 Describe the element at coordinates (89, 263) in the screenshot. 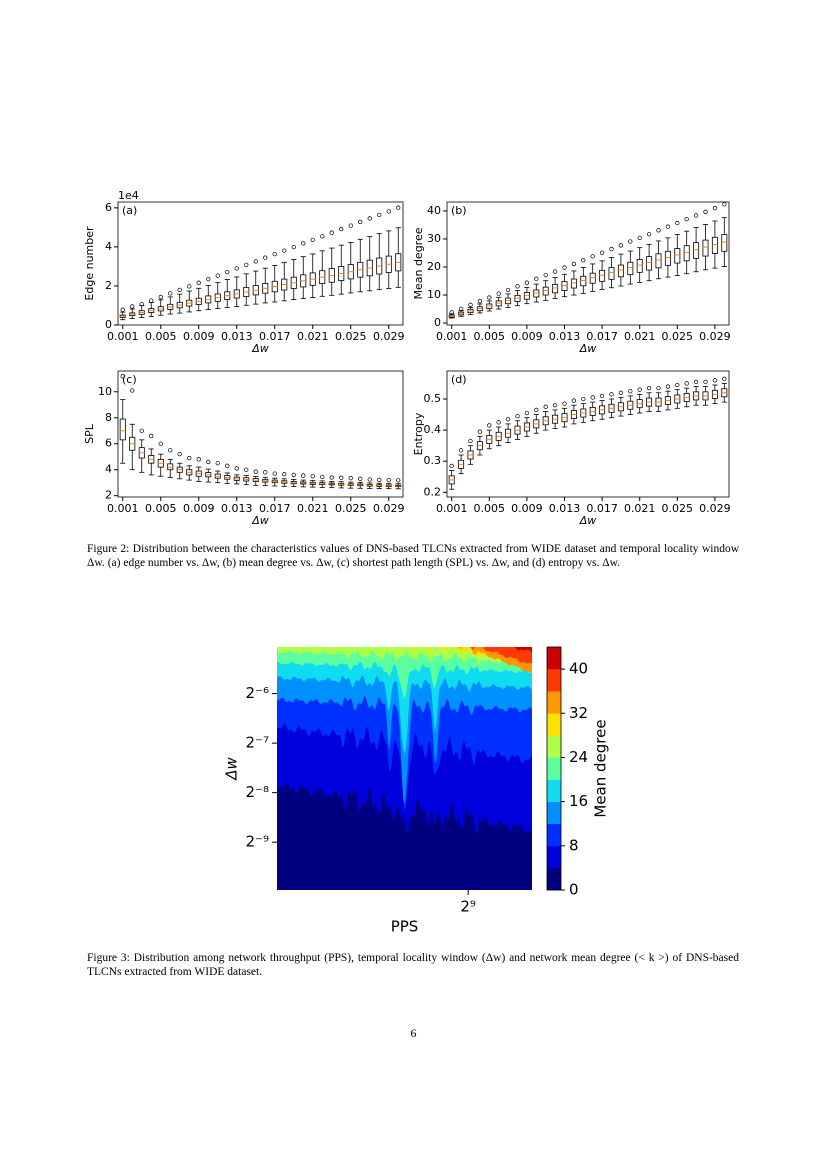

I see `y-axis-label: Edge number` at that location.